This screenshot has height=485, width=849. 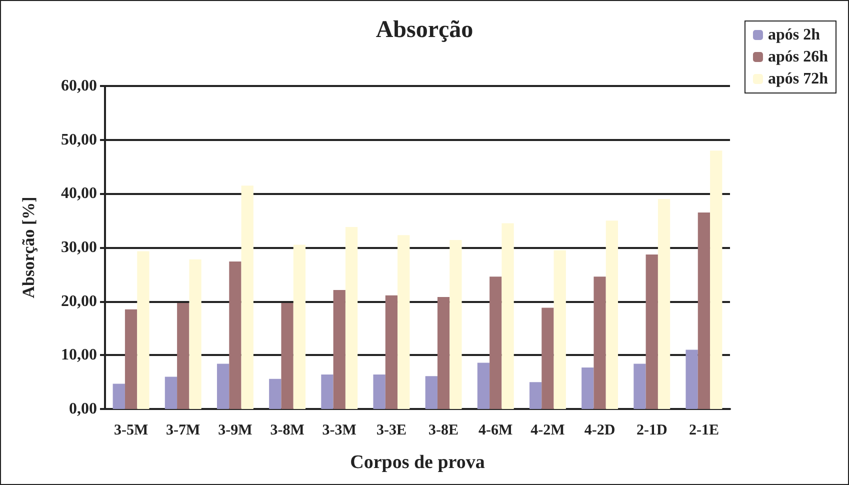 I want to click on x-tick-label: 4-2D, so click(x=600, y=430).